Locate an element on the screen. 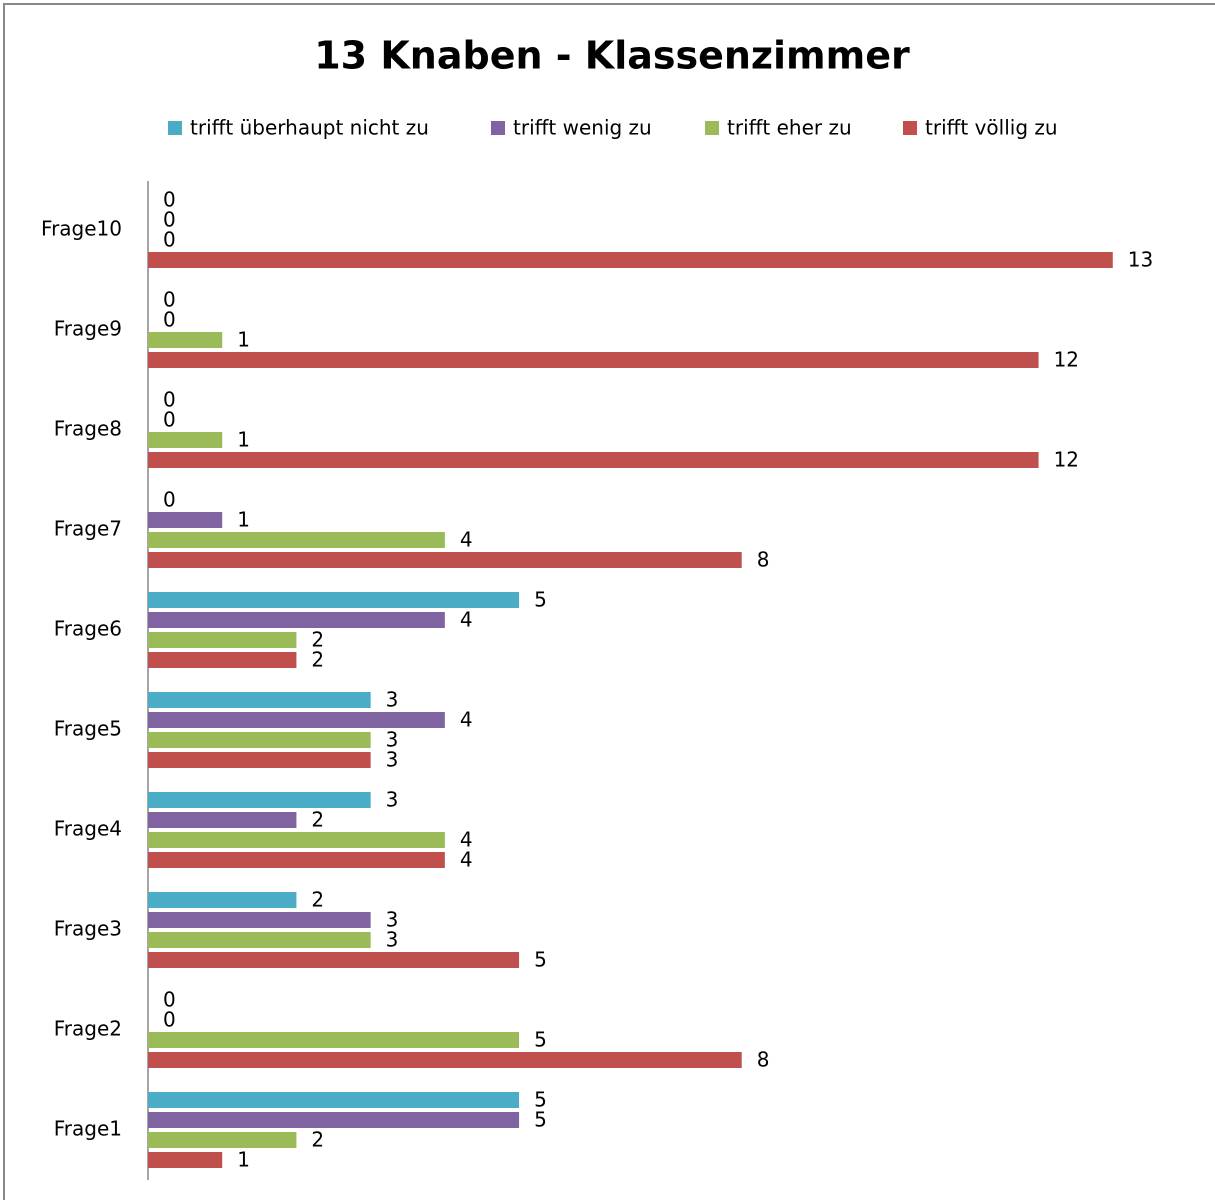 The image size is (1215, 1200). y-tick-label: Frage9 is located at coordinates (88, 329).